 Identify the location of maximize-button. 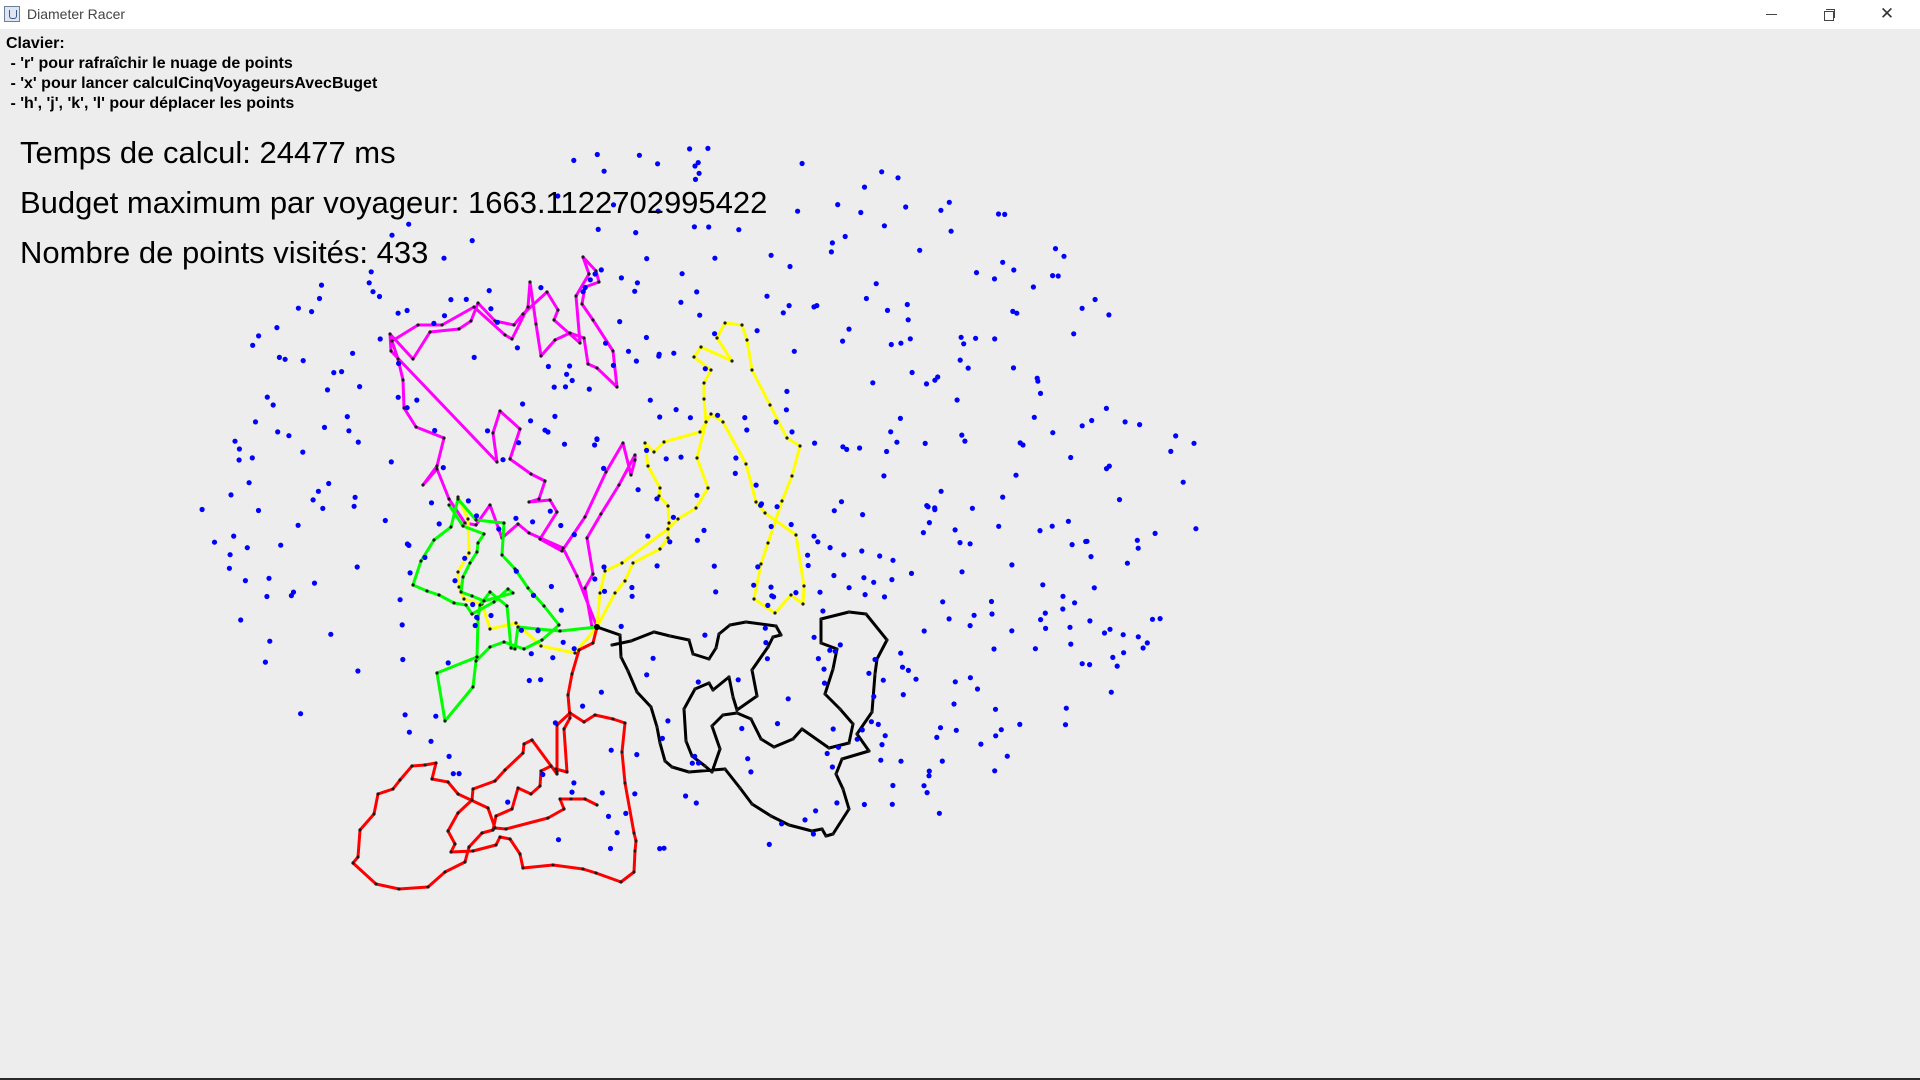
(1829, 14).